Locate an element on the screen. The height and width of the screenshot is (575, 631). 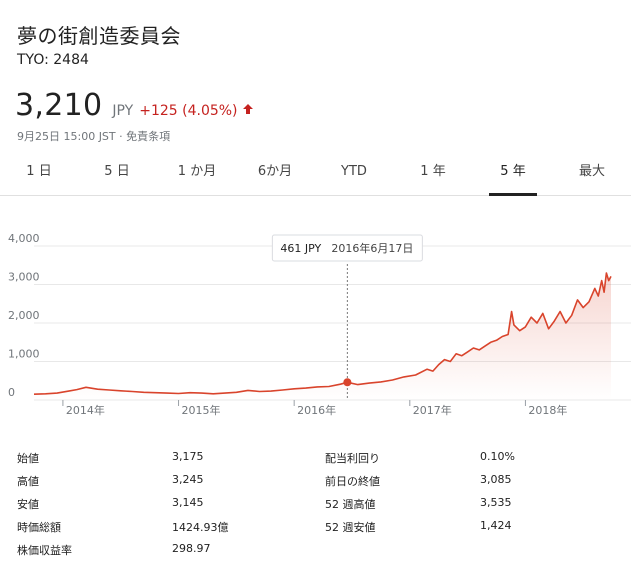
tab-max: 最大 is located at coordinates (591, 171).